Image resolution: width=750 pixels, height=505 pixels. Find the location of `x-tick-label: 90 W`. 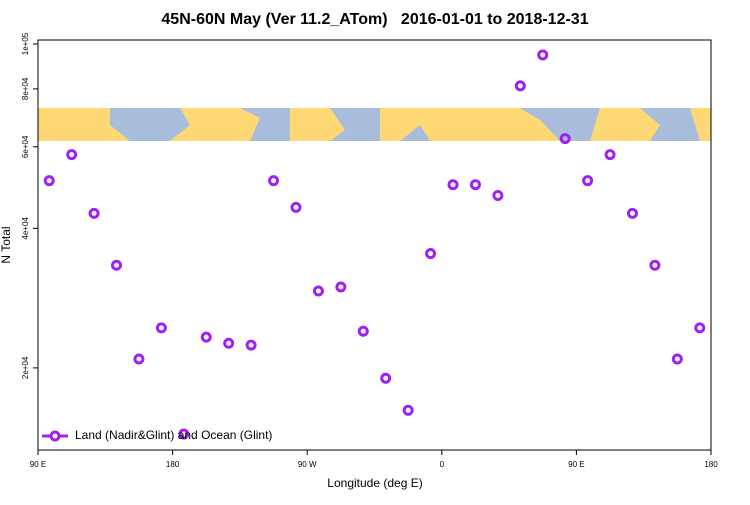

x-tick-label: 90 W is located at coordinates (307, 464).